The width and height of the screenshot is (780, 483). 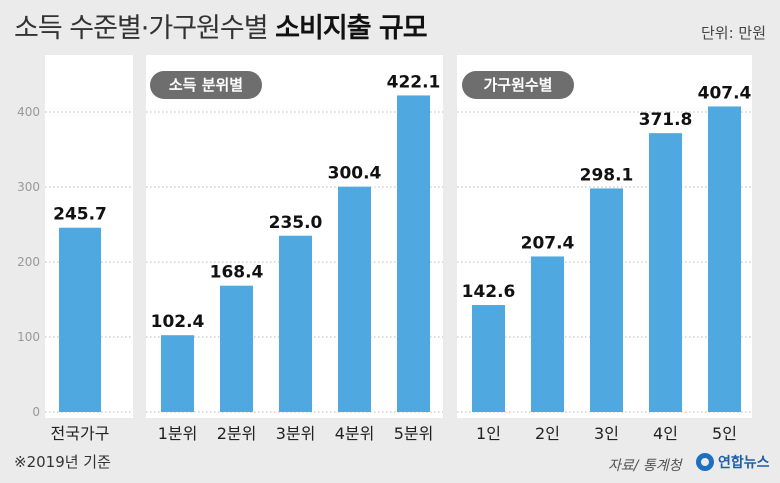 I want to click on y-tick-label: 300, so click(x=28, y=187).